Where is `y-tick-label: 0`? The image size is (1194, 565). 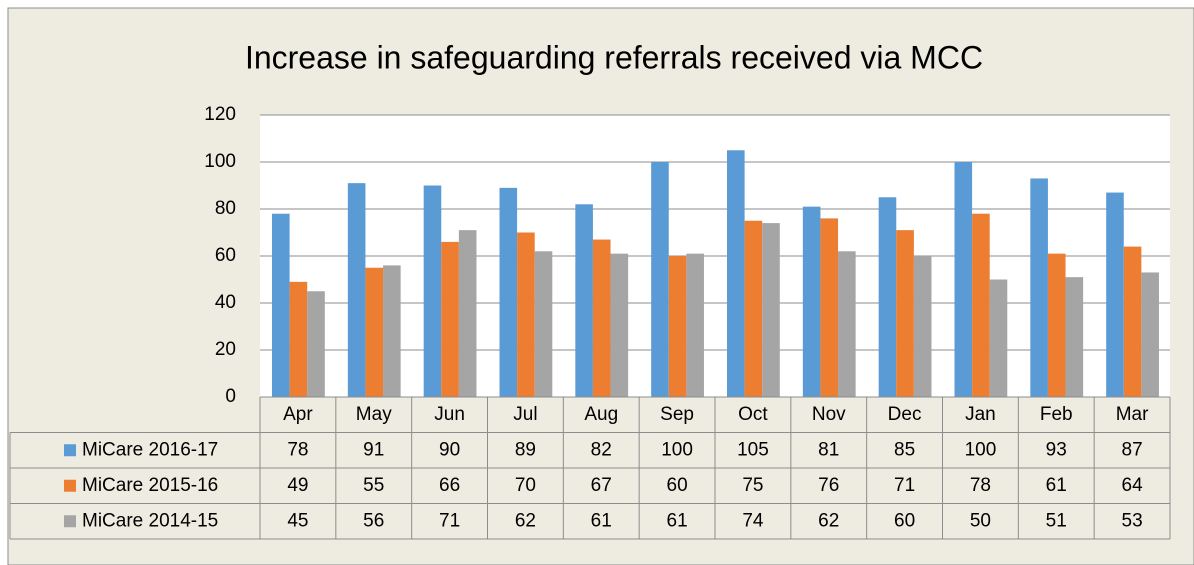
y-tick-label: 0 is located at coordinates (230, 396).